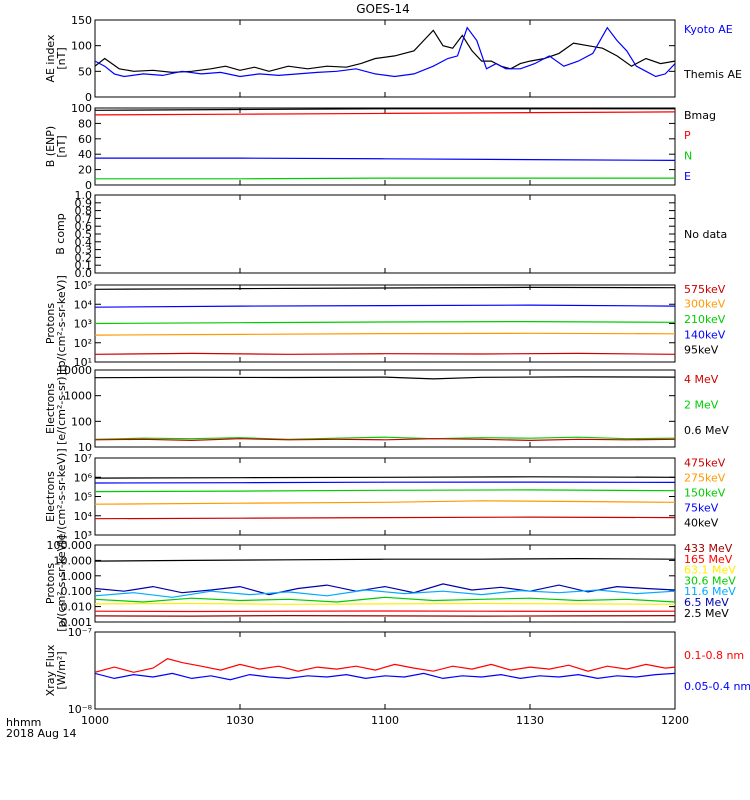  Describe the element at coordinates (83, 343) in the screenshot. I see `y-tick-label: 10²` at that location.